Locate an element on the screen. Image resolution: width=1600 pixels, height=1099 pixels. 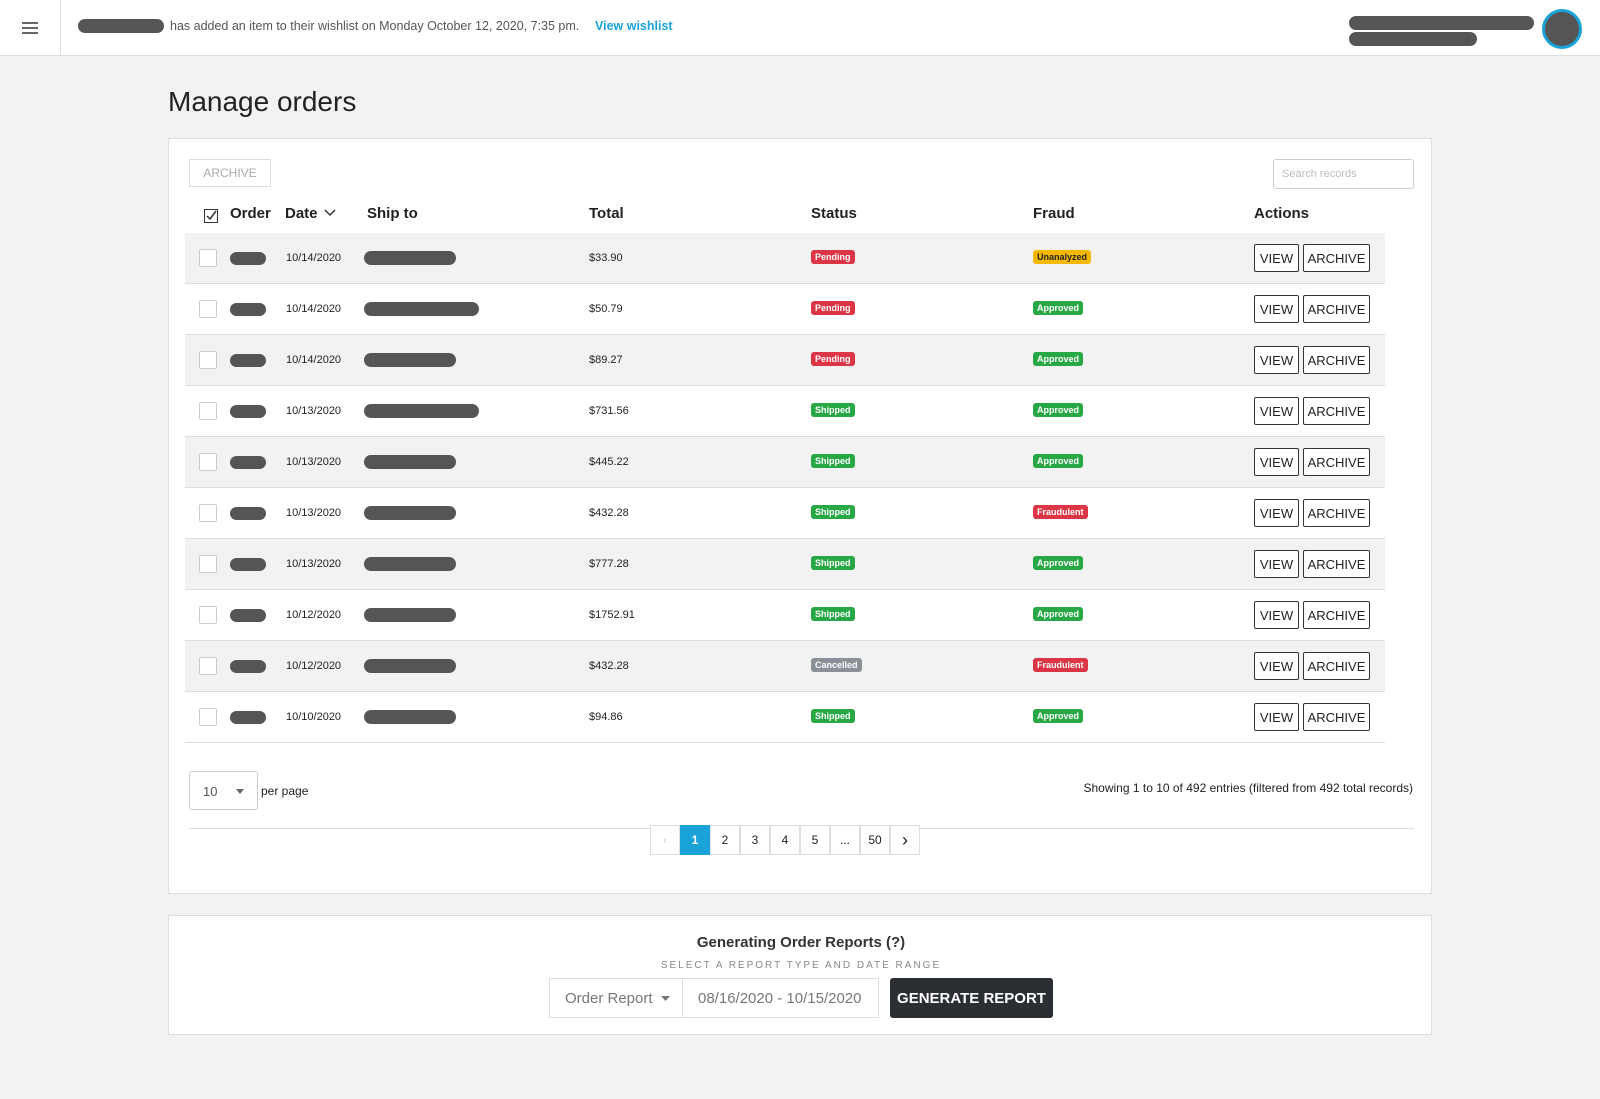
redacted-name is located at coordinates (121, 26).